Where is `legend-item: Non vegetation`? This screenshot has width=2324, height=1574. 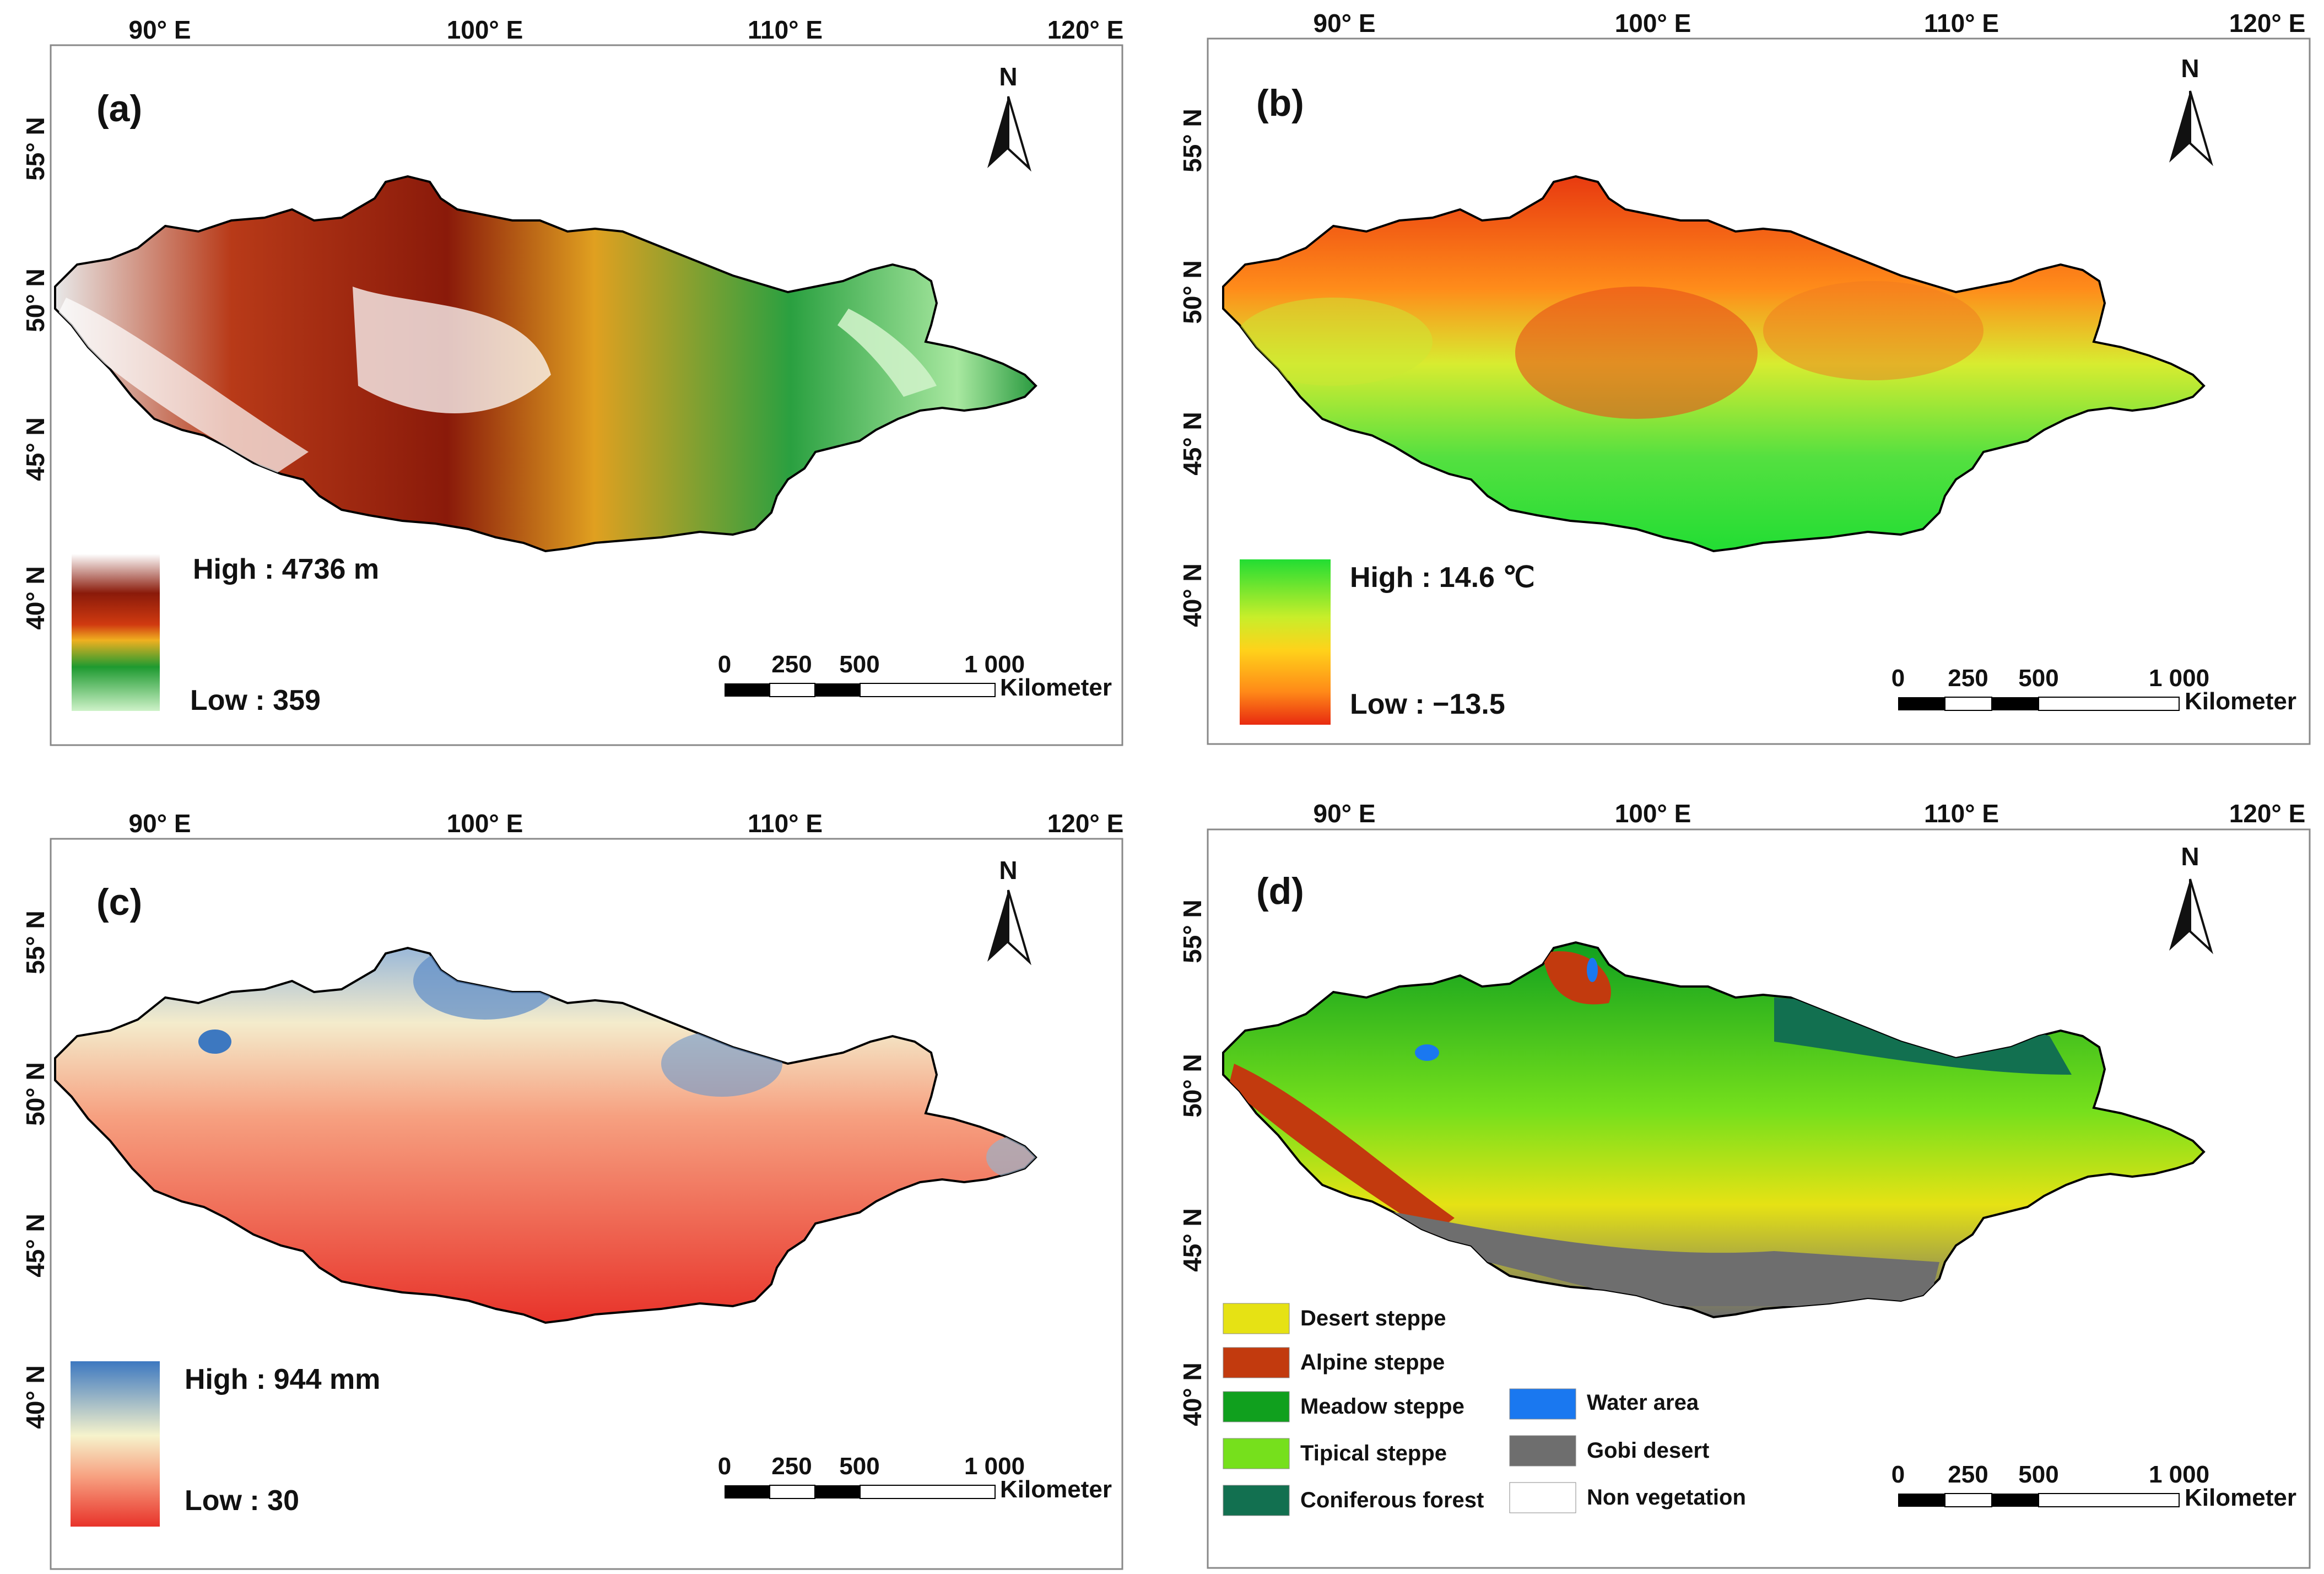 legend-item: Non vegetation is located at coordinates (1627, 1498).